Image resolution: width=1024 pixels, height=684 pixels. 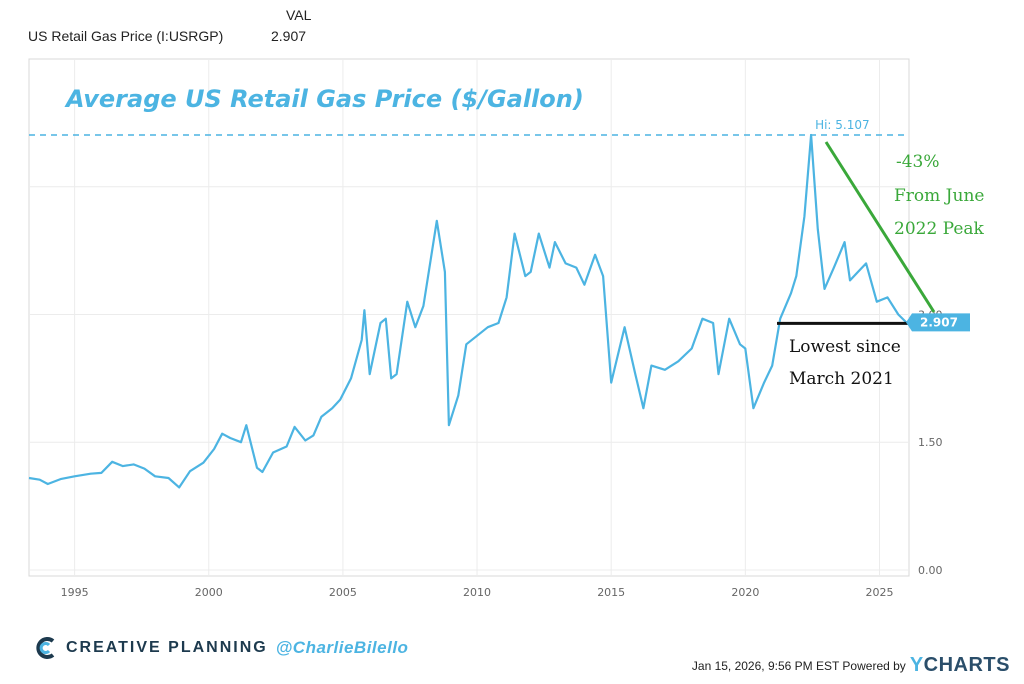 I want to click on creative-planning-logo-icon, so click(x=45, y=648).